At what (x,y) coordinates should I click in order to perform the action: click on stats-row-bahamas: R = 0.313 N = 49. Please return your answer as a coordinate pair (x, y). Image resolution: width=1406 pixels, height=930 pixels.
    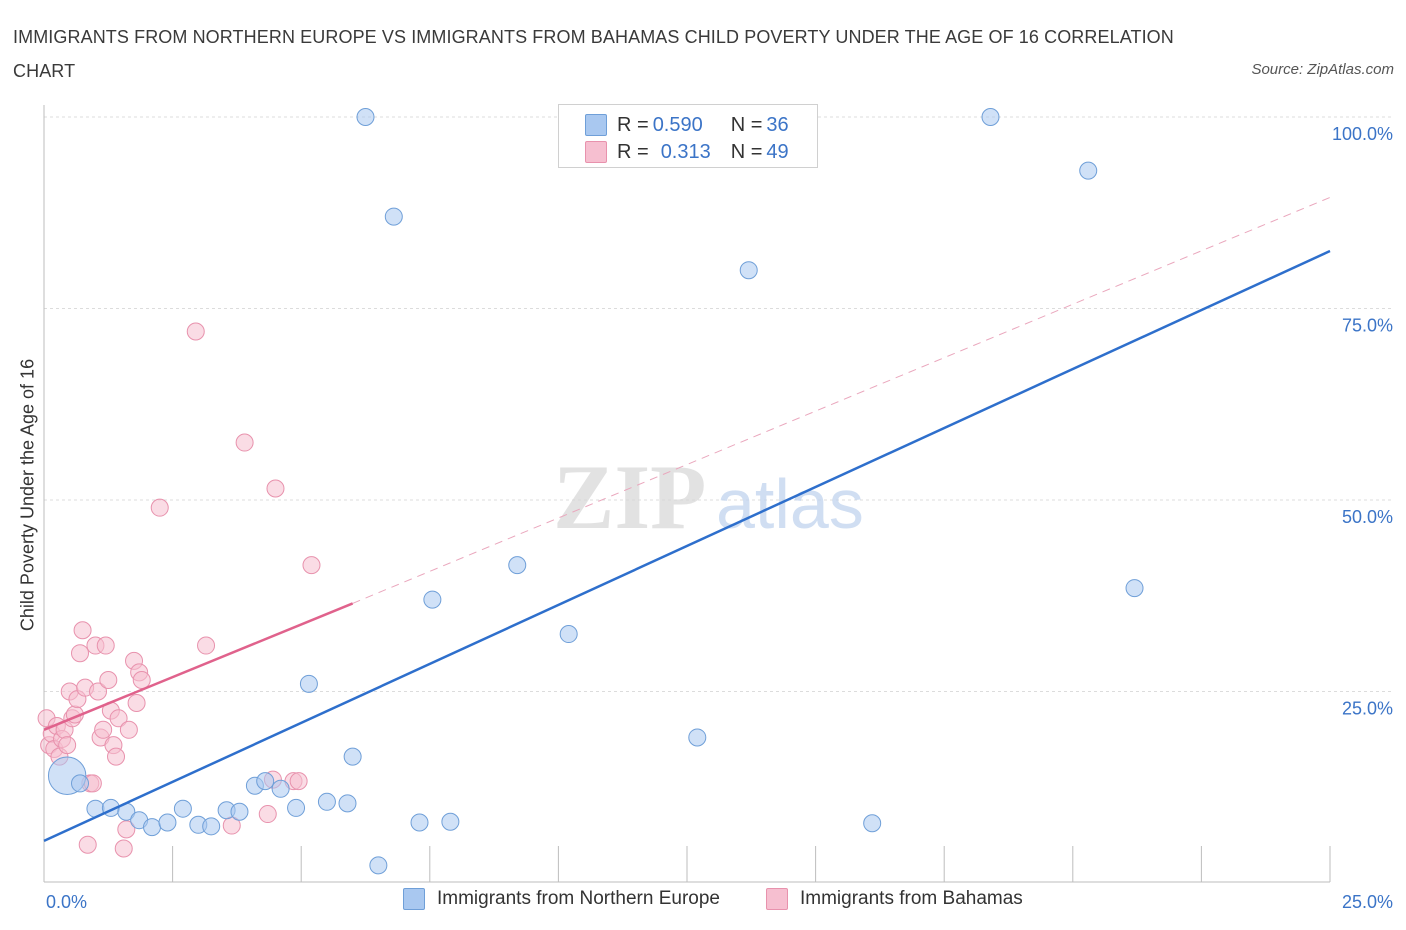
    Looking at the image, I should click on (687, 152).